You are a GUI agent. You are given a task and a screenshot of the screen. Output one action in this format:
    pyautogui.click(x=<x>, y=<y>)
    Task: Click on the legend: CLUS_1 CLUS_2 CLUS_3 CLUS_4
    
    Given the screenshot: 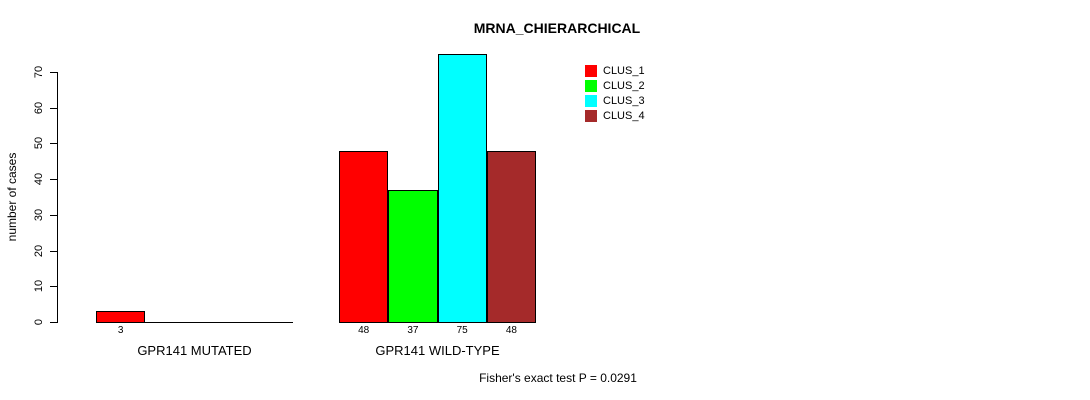 What is the action you would take?
    pyautogui.click(x=615, y=93)
    